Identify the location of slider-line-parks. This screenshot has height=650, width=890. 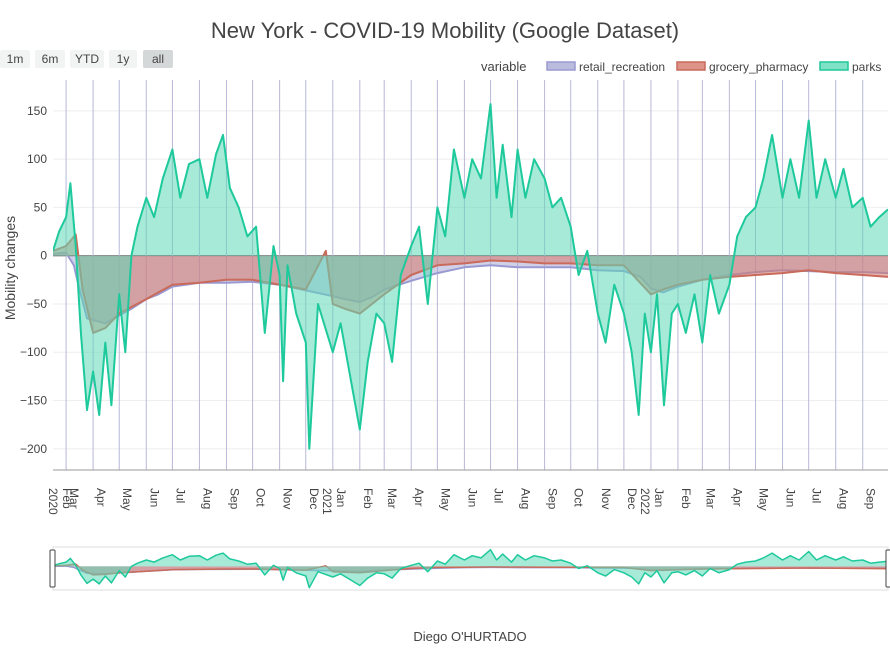
(470, 568).